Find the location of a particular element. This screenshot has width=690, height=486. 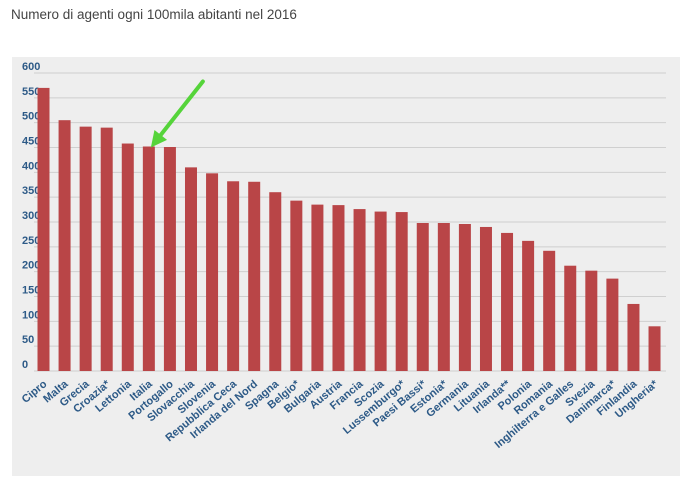

bar-grecia is located at coordinates (85, 248).